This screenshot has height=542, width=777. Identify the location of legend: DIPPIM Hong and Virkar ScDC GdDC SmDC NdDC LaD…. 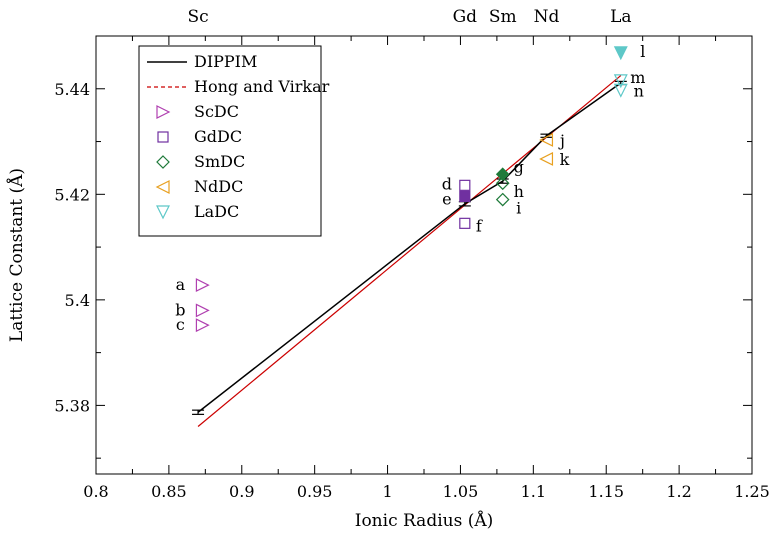
(234, 141).